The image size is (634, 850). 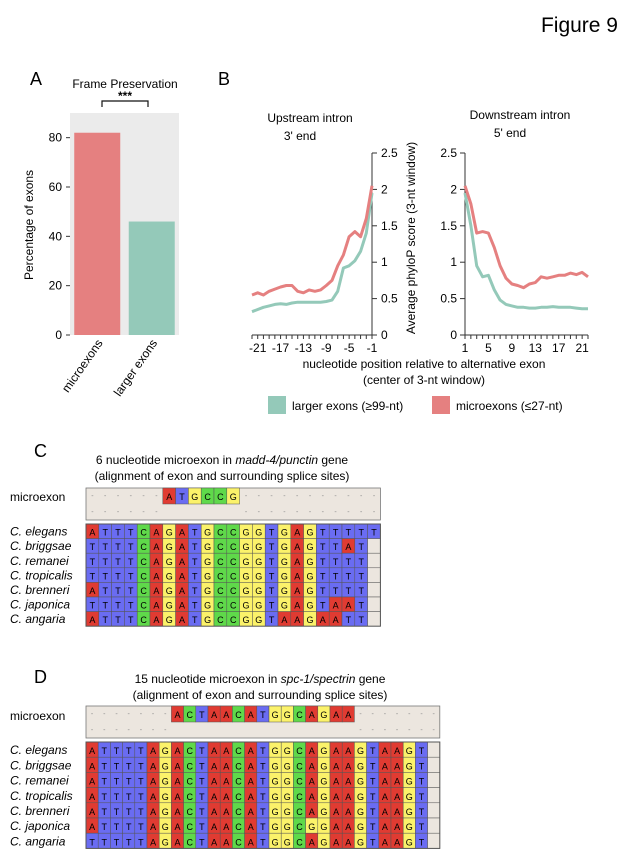 What do you see at coordinates (349, 348) in the screenshot?
I see `x-tick-label: -5` at bounding box center [349, 348].